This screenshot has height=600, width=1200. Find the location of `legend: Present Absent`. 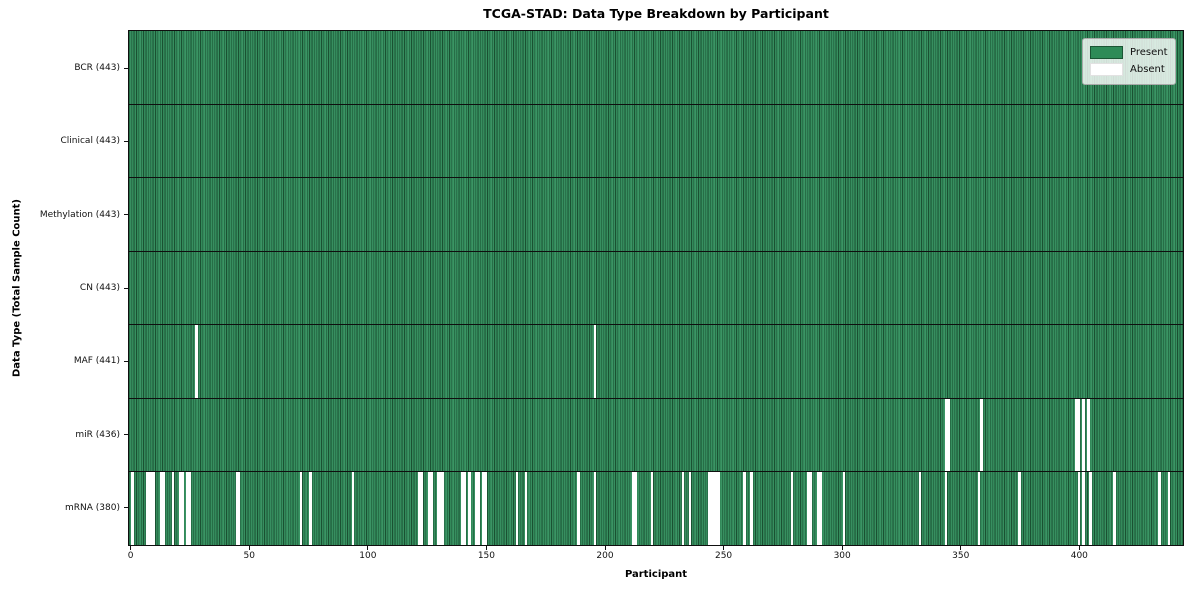

legend: Present Absent is located at coordinates (1129, 61).